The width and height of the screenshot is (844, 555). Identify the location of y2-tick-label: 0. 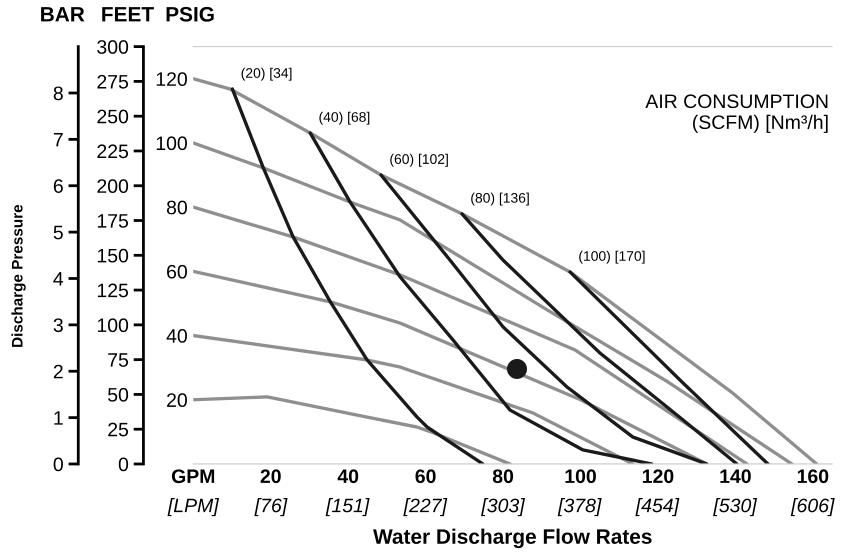
(123, 464).